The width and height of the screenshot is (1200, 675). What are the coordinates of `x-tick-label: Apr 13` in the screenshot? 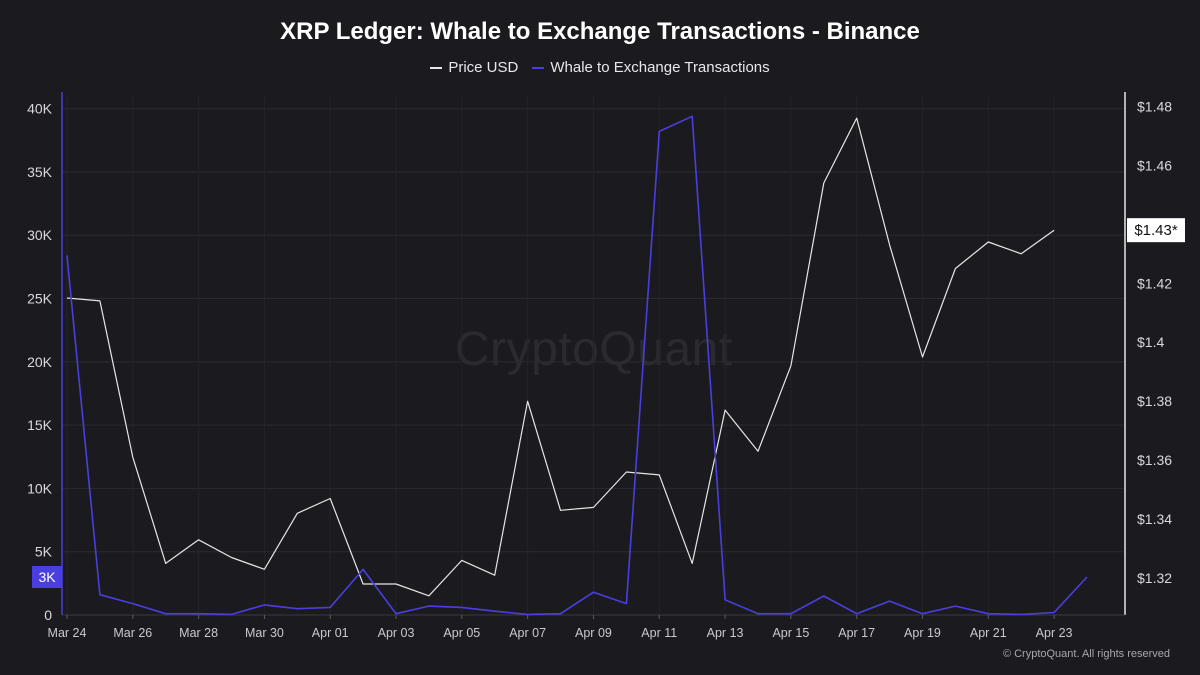 It's located at (725, 633).